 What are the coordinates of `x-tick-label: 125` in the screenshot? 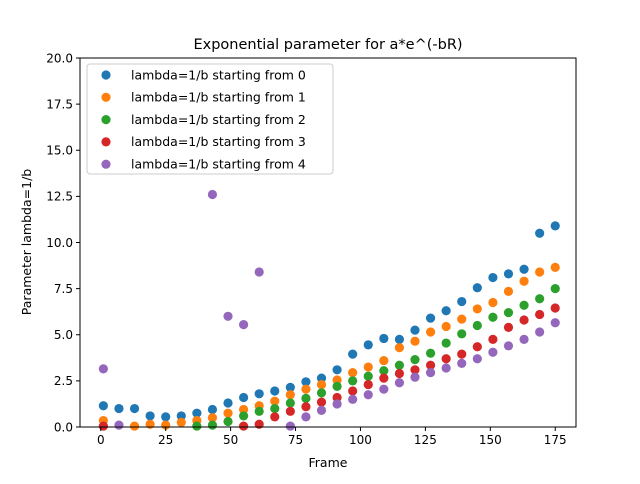 It's located at (425, 440).